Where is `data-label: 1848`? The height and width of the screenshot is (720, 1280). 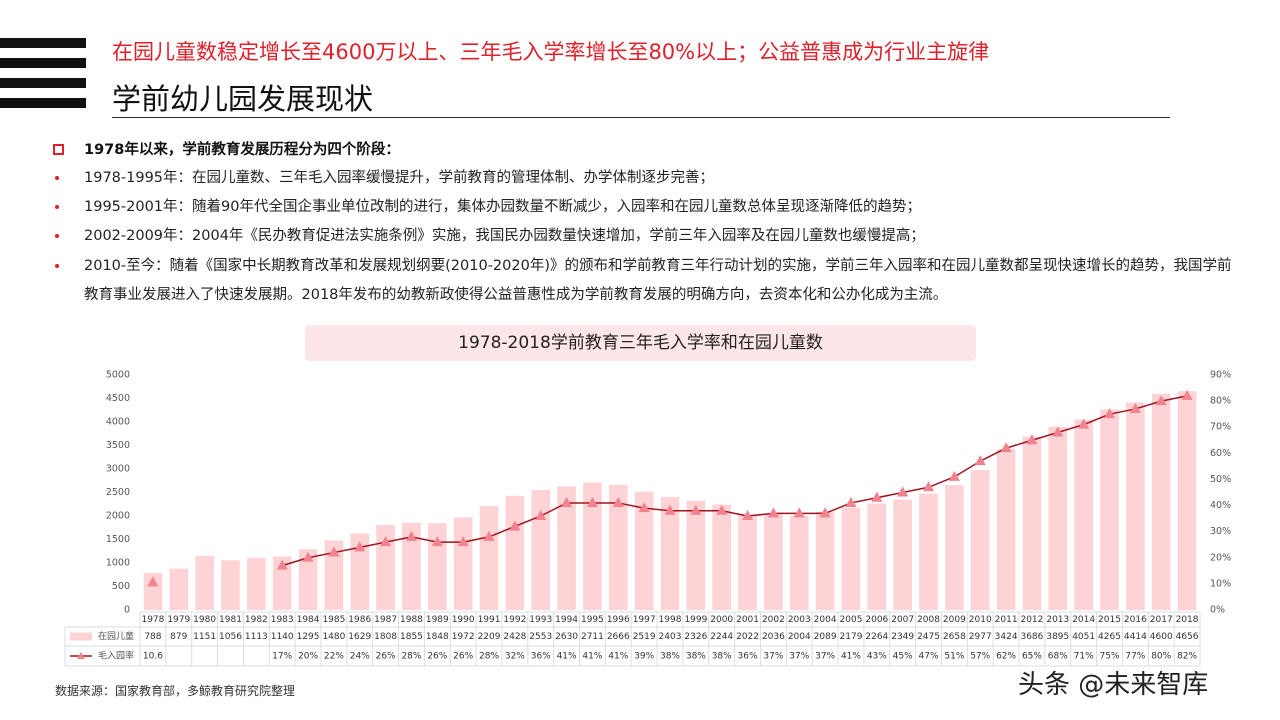 data-label: 1848 is located at coordinates (437, 637).